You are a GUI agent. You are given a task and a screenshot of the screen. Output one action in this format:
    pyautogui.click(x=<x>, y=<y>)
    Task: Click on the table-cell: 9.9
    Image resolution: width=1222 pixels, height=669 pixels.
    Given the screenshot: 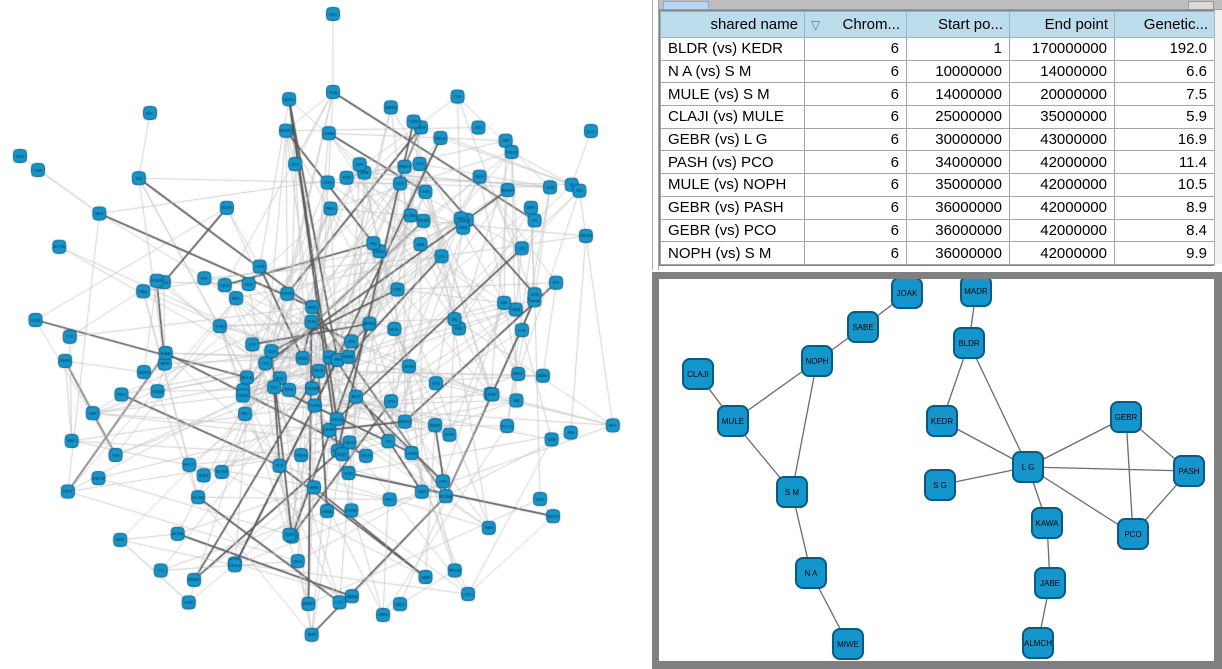 What is the action you would take?
    pyautogui.click(x=1164, y=253)
    